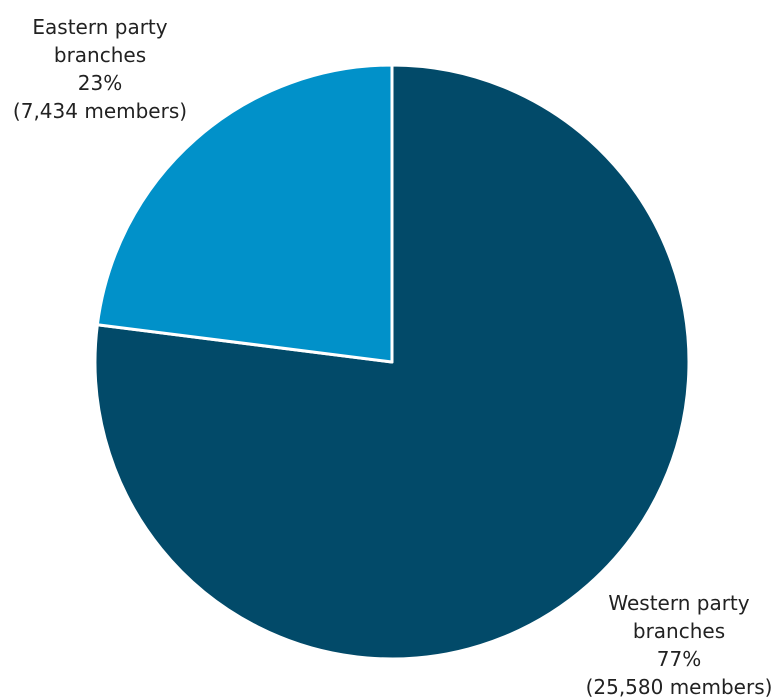 The height and width of the screenshot is (700, 777). Describe the element at coordinates (679, 645) in the screenshot. I see `slice-label-western-party-branches: Western party branches 77% (25,580 members)` at that location.